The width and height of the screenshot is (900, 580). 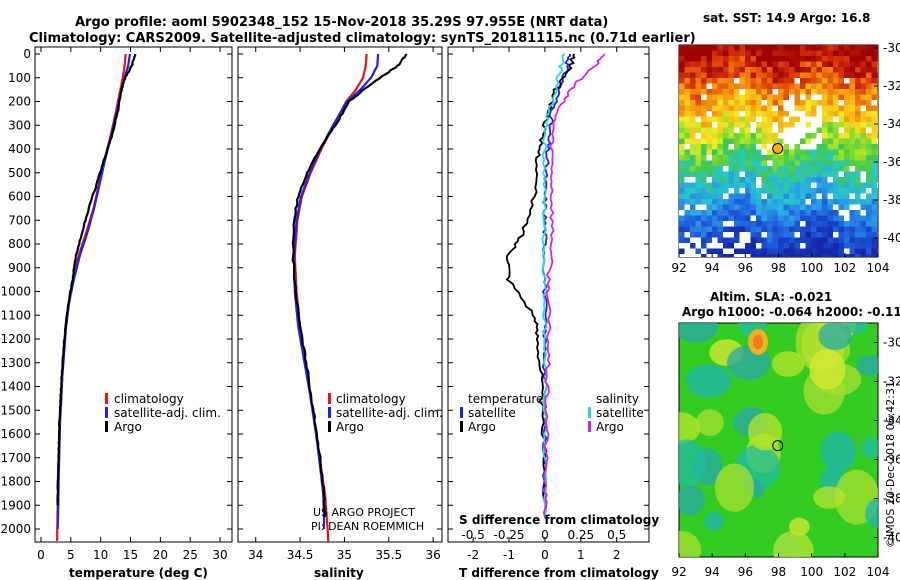 What do you see at coordinates (610, 427) in the screenshot?
I see `legend-s-argo-label: Argo` at bounding box center [610, 427].